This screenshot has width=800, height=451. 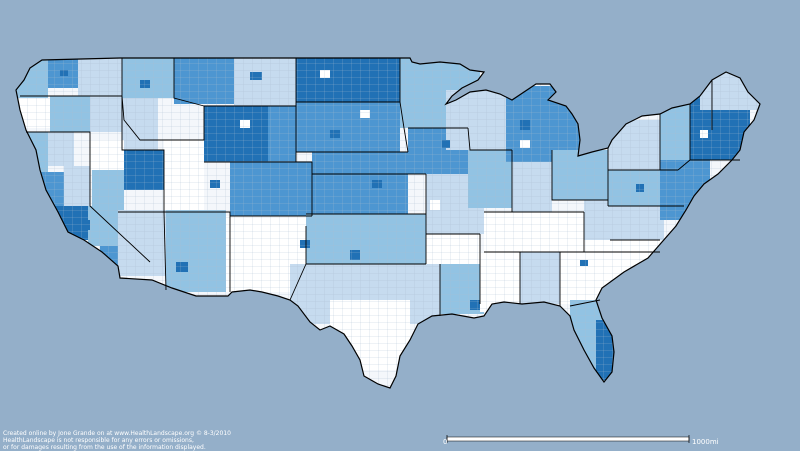 I want to click on scale-bar-track, so click(x=568, y=439).